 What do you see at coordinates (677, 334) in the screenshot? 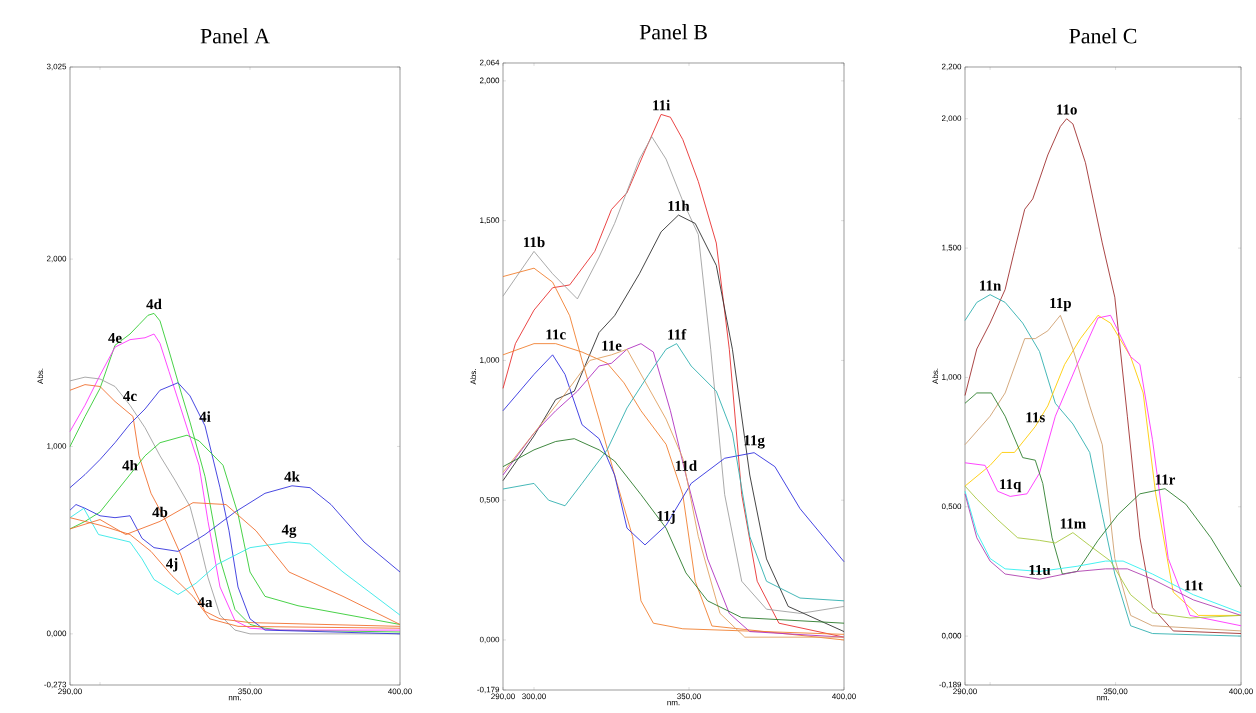
I see `annotation: 11f` at bounding box center [677, 334].